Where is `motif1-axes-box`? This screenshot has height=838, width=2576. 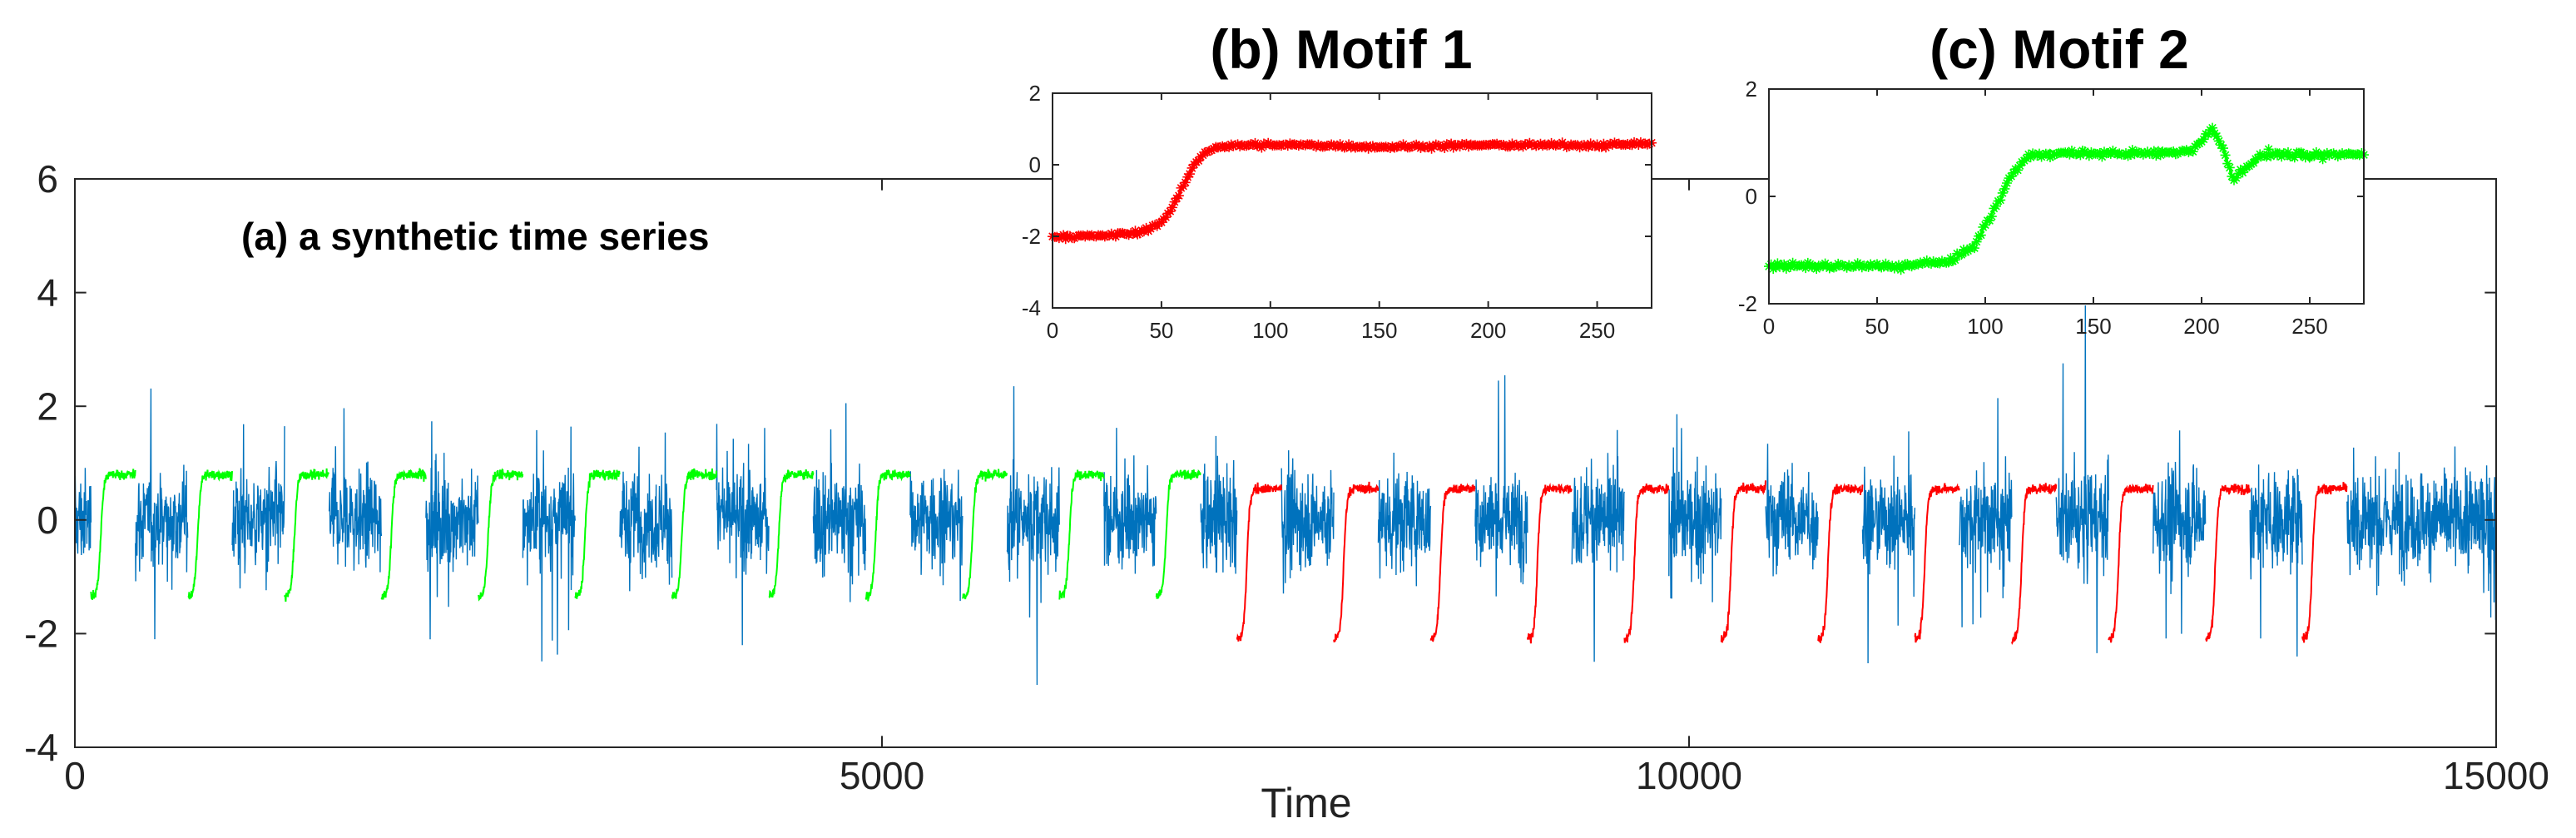 motif1-axes-box is located at coordinates (1352, 200).